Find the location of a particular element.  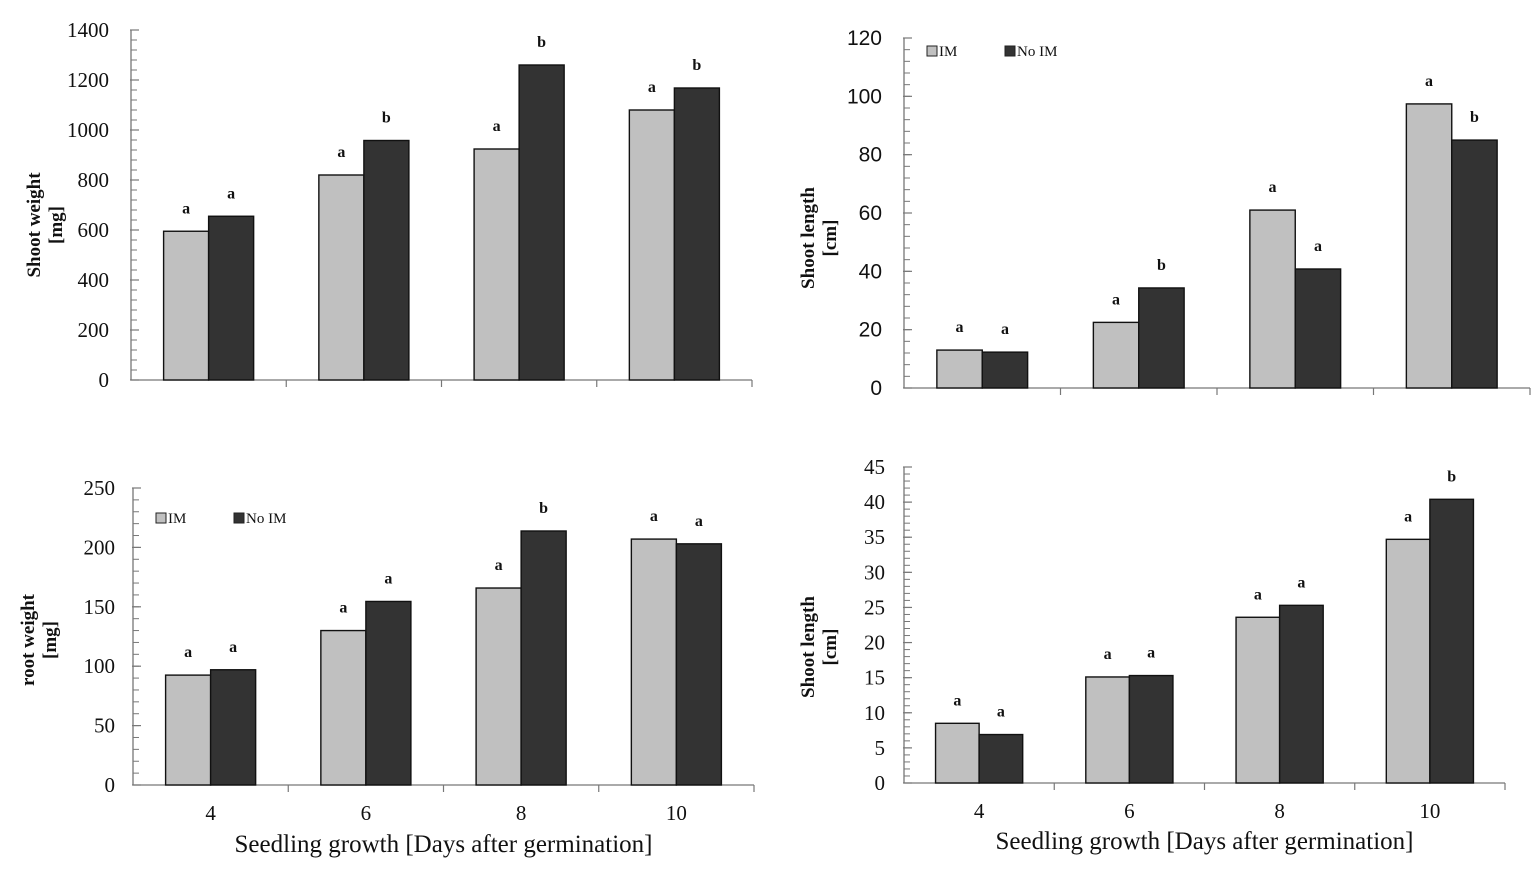

y-tick-label: 40 is located at coordinates (870, 271).